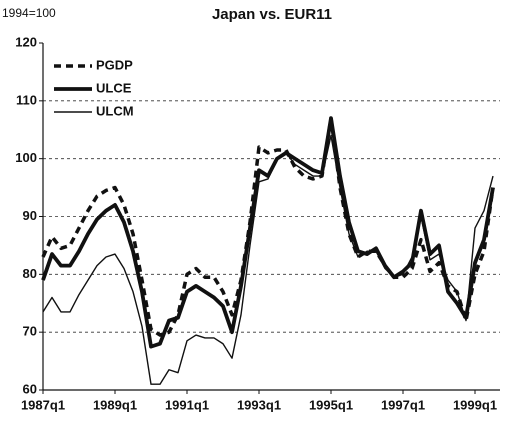 This screenshot has height=429, width=512. Describe the element at coordinates (26, 41) in the screenshot. I see `y-tick-label: 120` at that location.